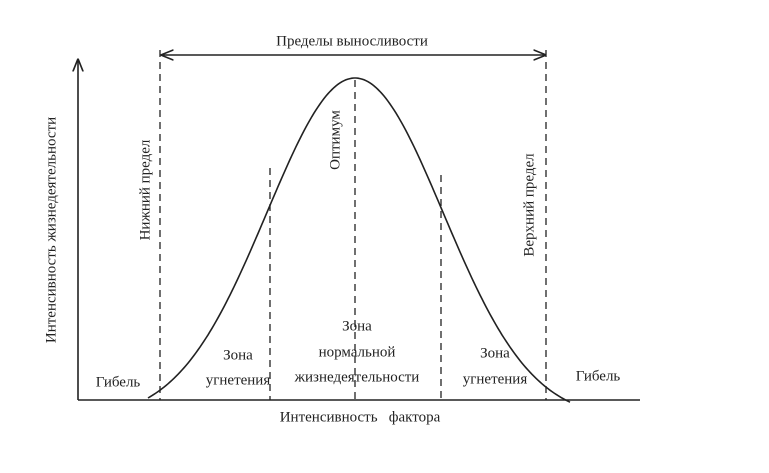 This screenshot has width=769, height=473. I want to click on upper-limit-label: Верхний предел, so click(529, 205).